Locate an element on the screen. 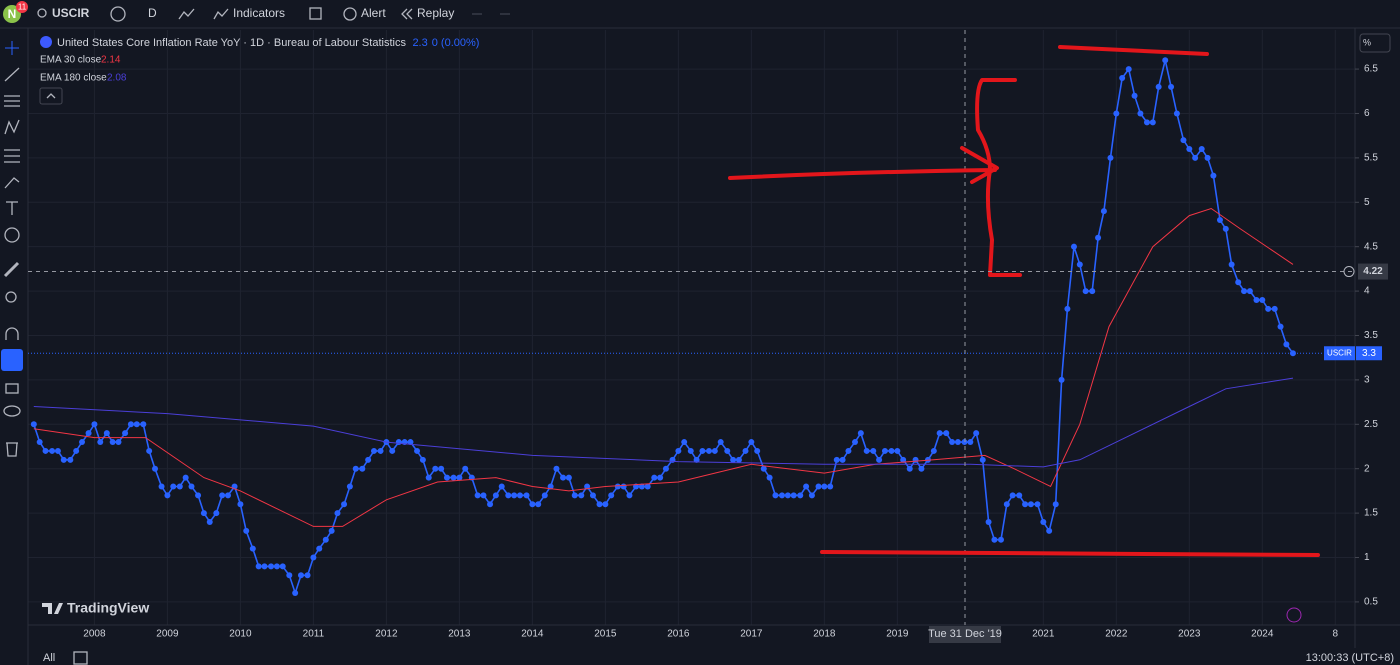  x-tick-label: 2023 is located at coordinates (1189, 634).